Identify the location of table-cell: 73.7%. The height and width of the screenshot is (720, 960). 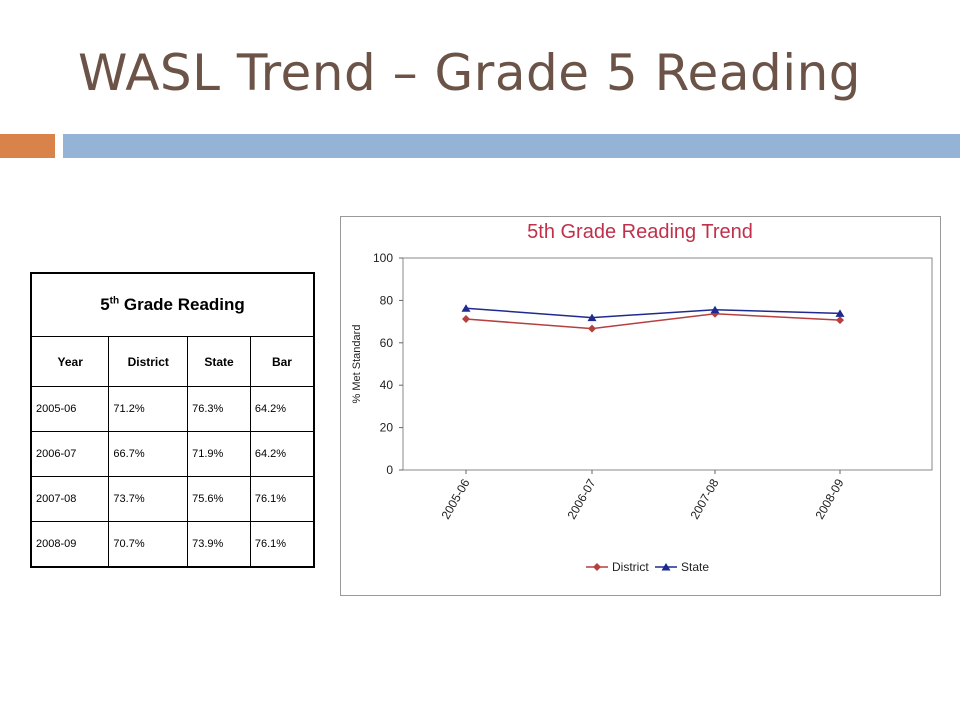
(148, 499).